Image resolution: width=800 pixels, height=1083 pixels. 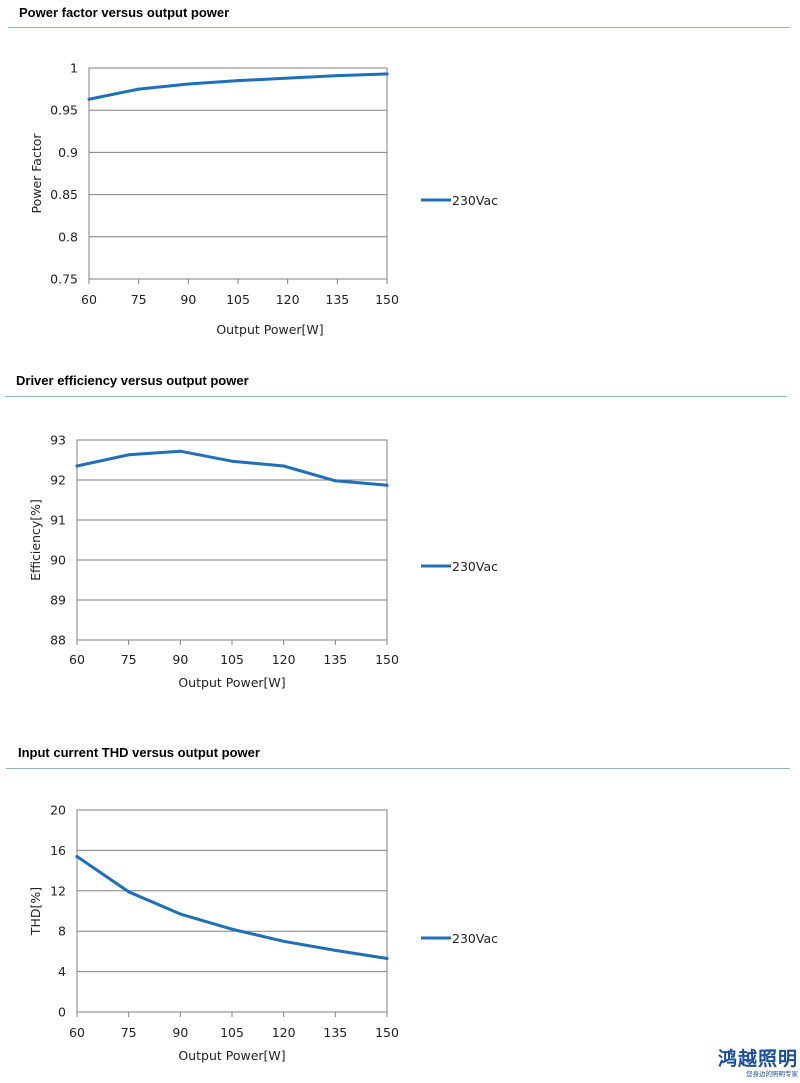 I want to click on y-tick-label: 0, so click(x=62, y=1012).